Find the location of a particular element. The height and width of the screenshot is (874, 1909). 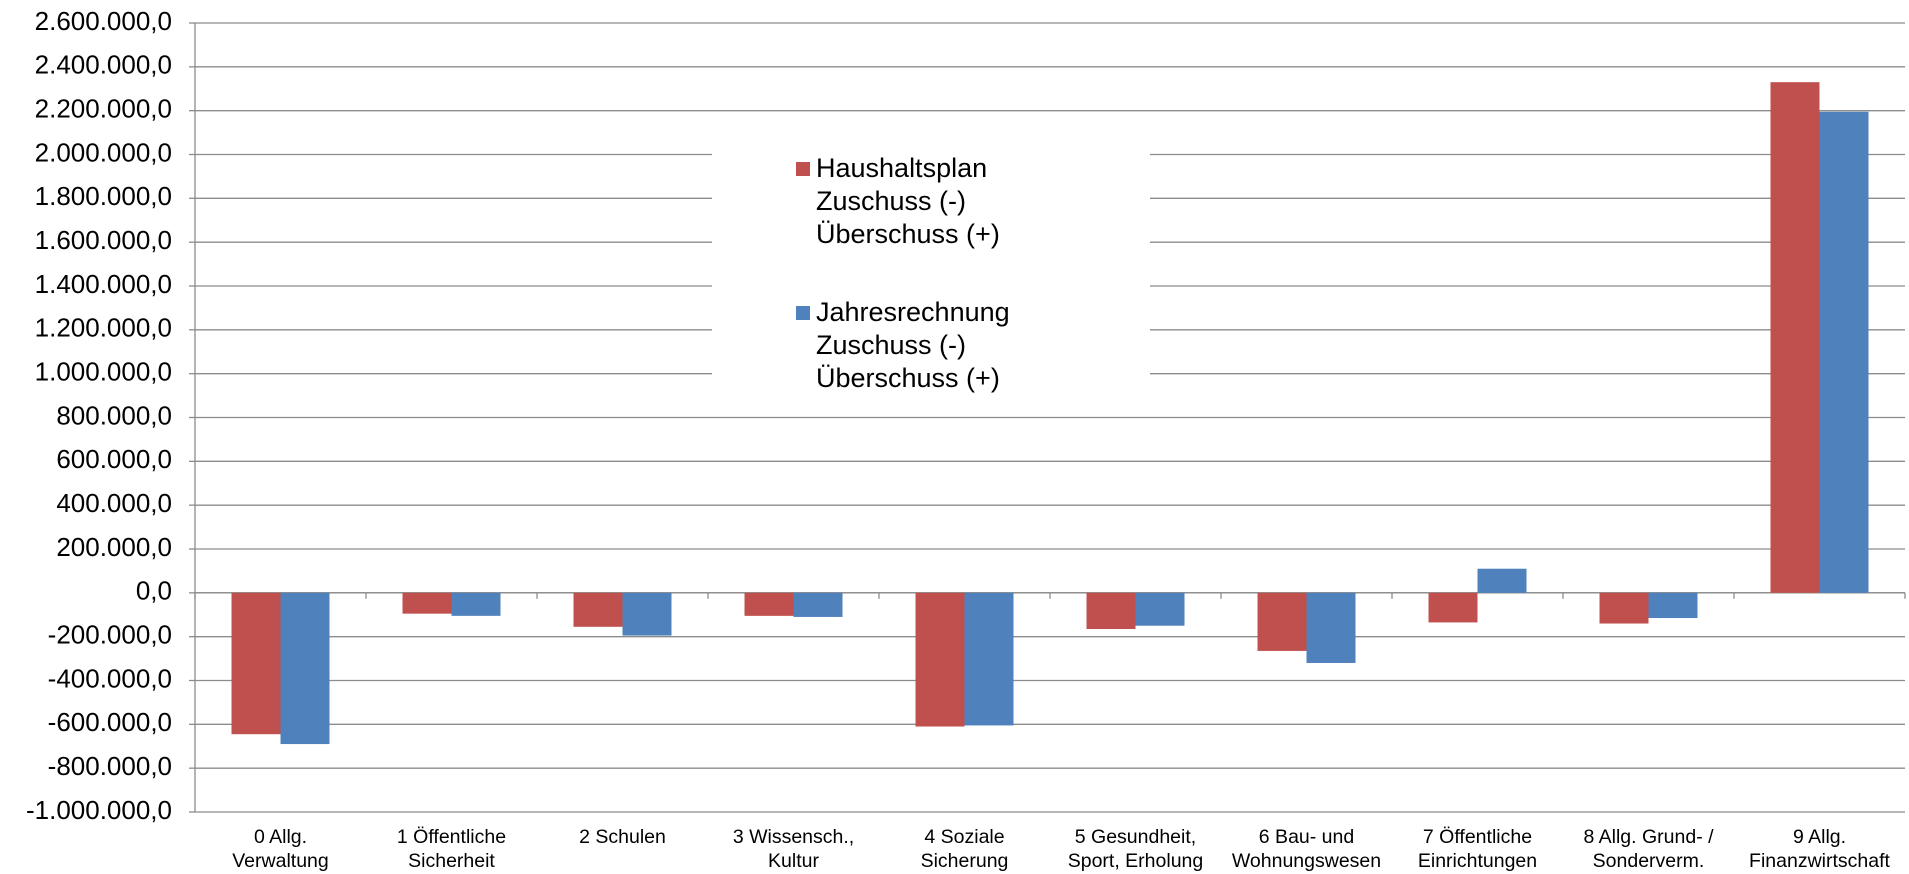

y-tick-label: 400.000,0 is located at coordinates (114, 503).